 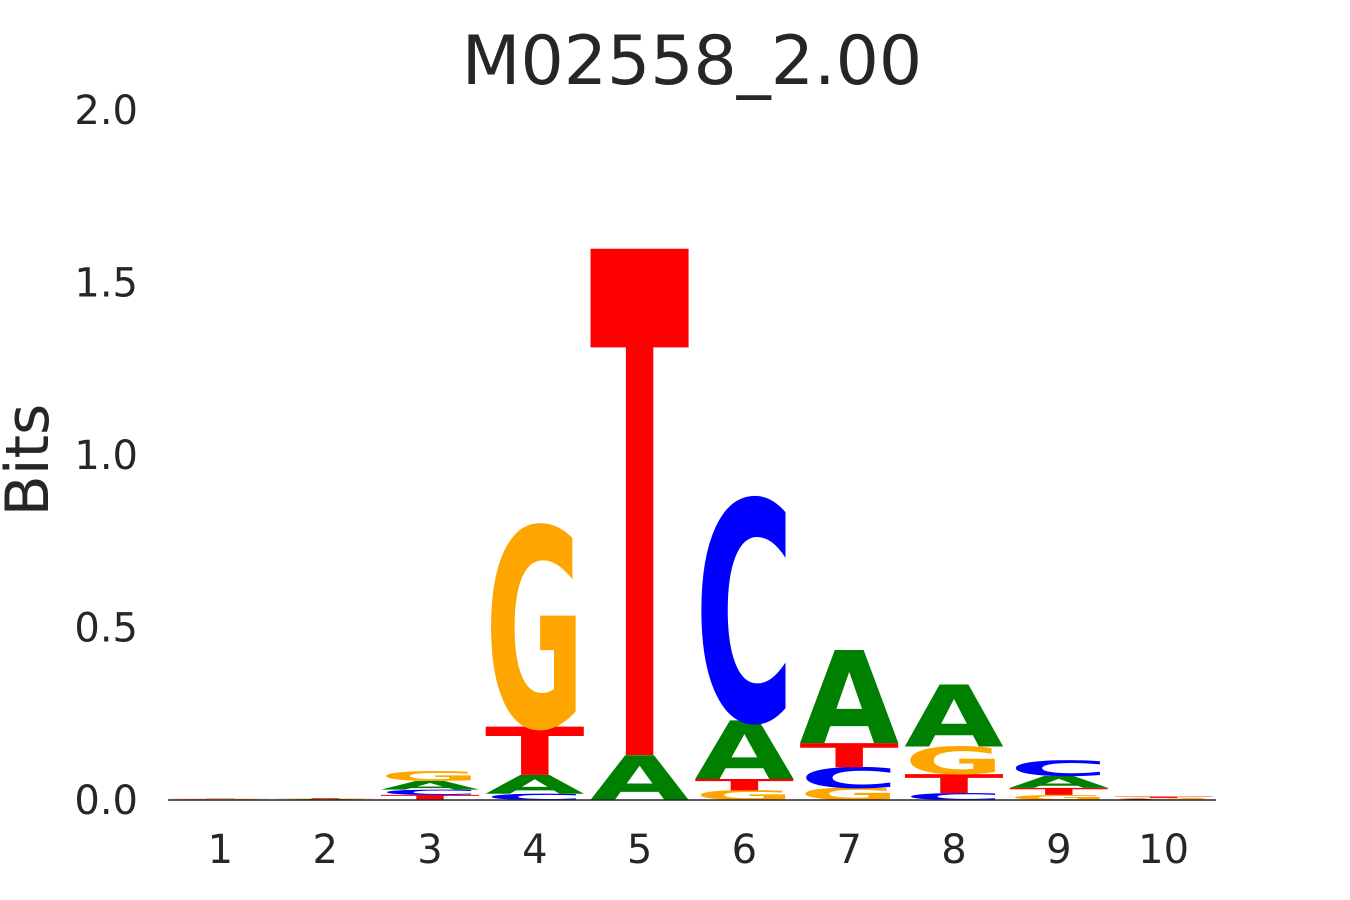 What do you see at coordinates (534, 850) in the screenshot?
I see `x-tick-label: 4` at bounding box center [534, 850].